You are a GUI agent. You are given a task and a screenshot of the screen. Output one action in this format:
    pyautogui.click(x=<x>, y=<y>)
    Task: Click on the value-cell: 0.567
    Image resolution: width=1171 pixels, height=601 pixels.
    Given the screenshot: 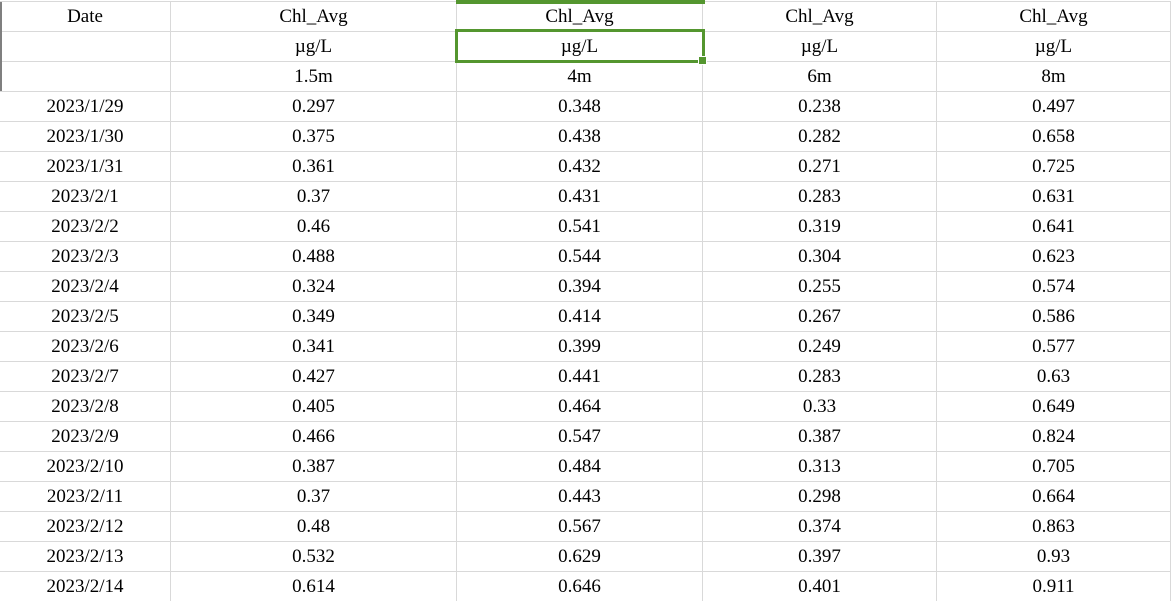 What is the action you would take?
    pyautogui.click(x=580, y=527)
    